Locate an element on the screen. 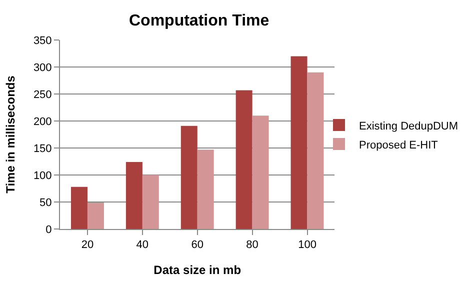 This screenshot has width=474, height=285. y-tick-label: 0 is located at coordinates (49, 230).